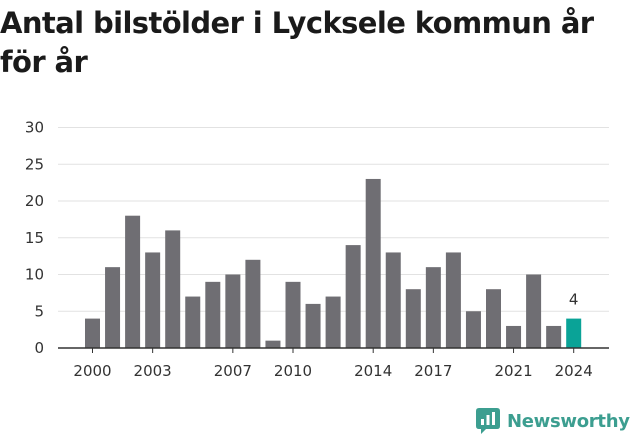 Image resolution: width=631 pixels, height=439 pixels. Describe the element at coordinates (34, 201) in the screenshot. I see `y-tick-label-20: 20` at that location.